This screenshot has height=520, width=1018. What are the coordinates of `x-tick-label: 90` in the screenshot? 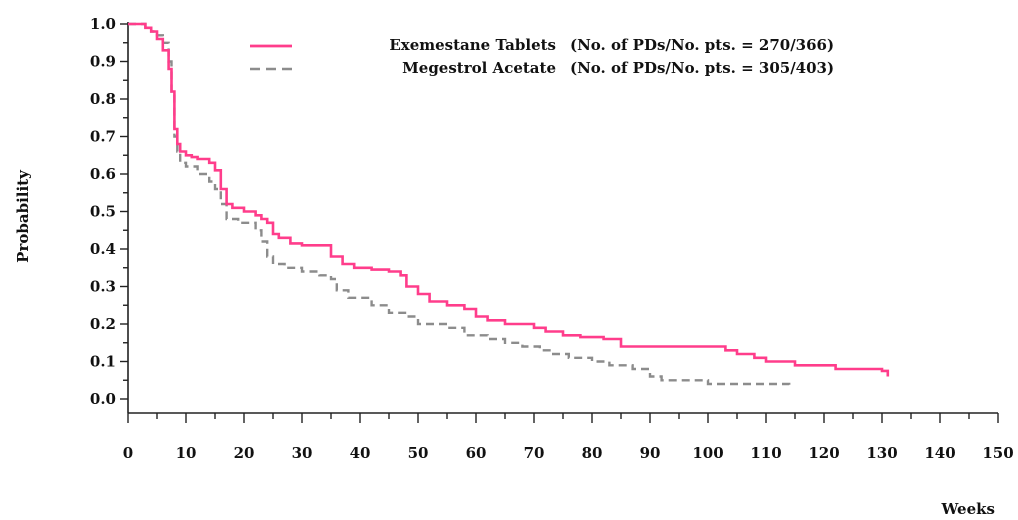 It's located at (650, 453).